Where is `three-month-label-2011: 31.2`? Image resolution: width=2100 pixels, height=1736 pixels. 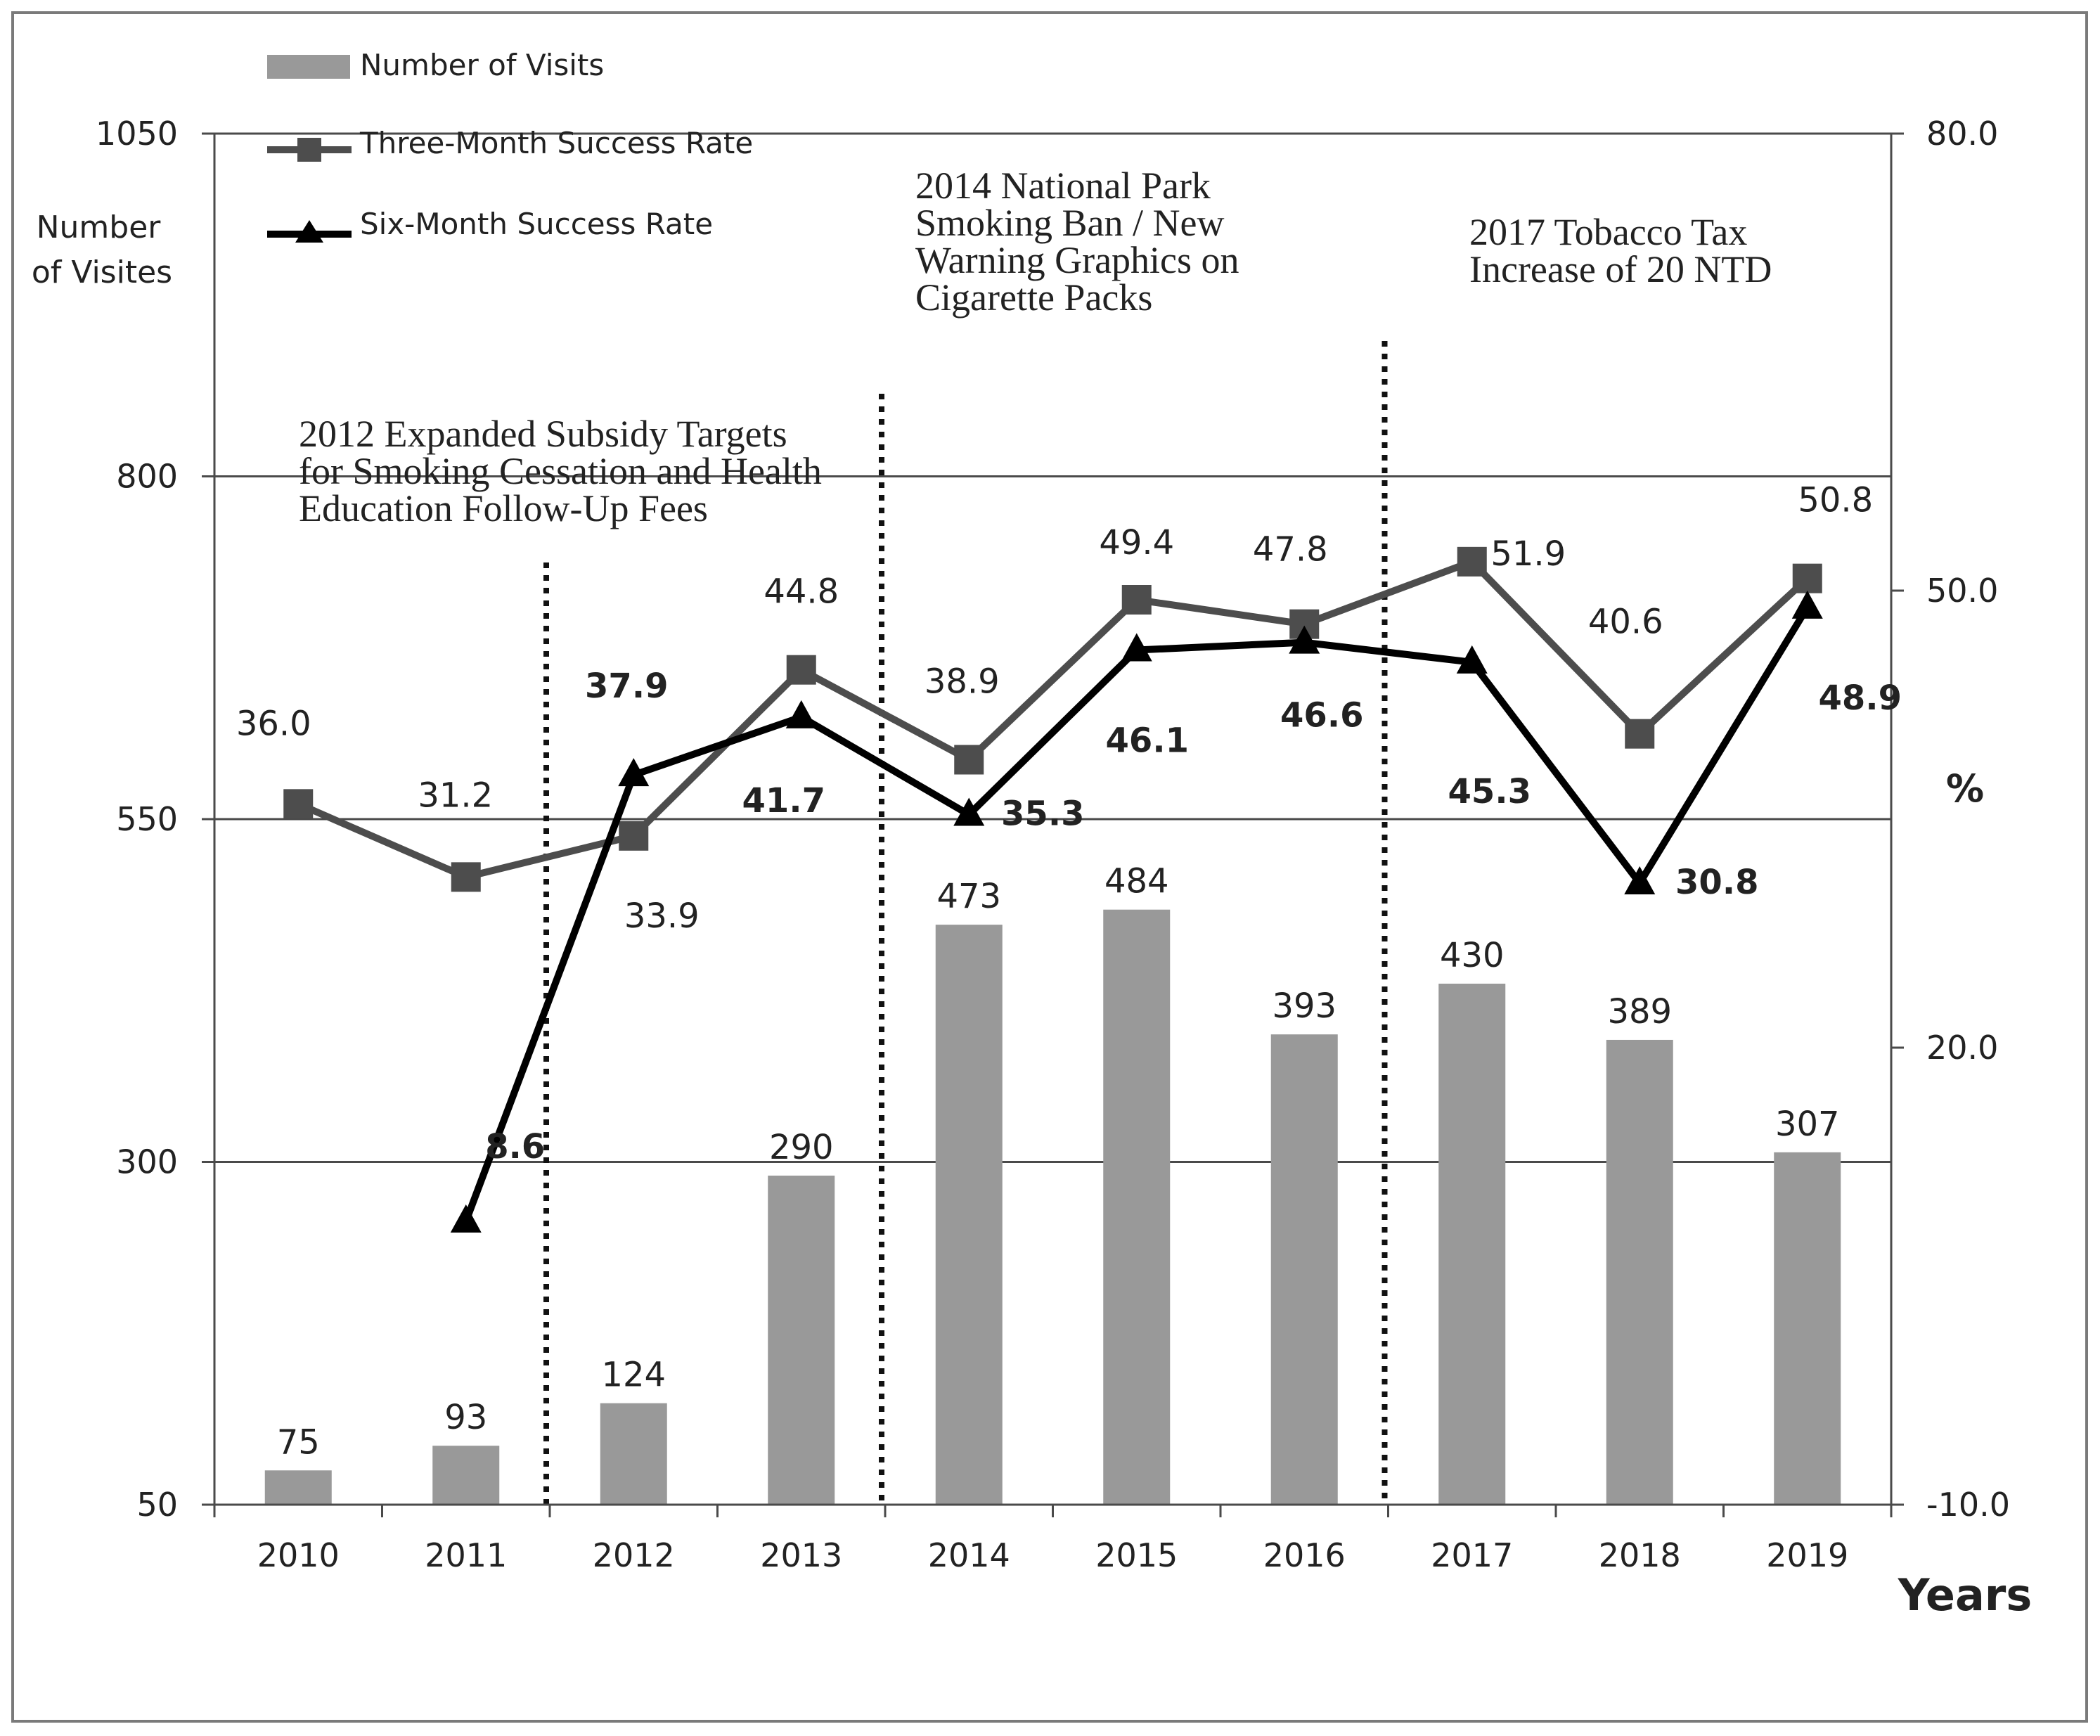
three-month-label-2011: 31.2 is located at coordinates (455, 795).